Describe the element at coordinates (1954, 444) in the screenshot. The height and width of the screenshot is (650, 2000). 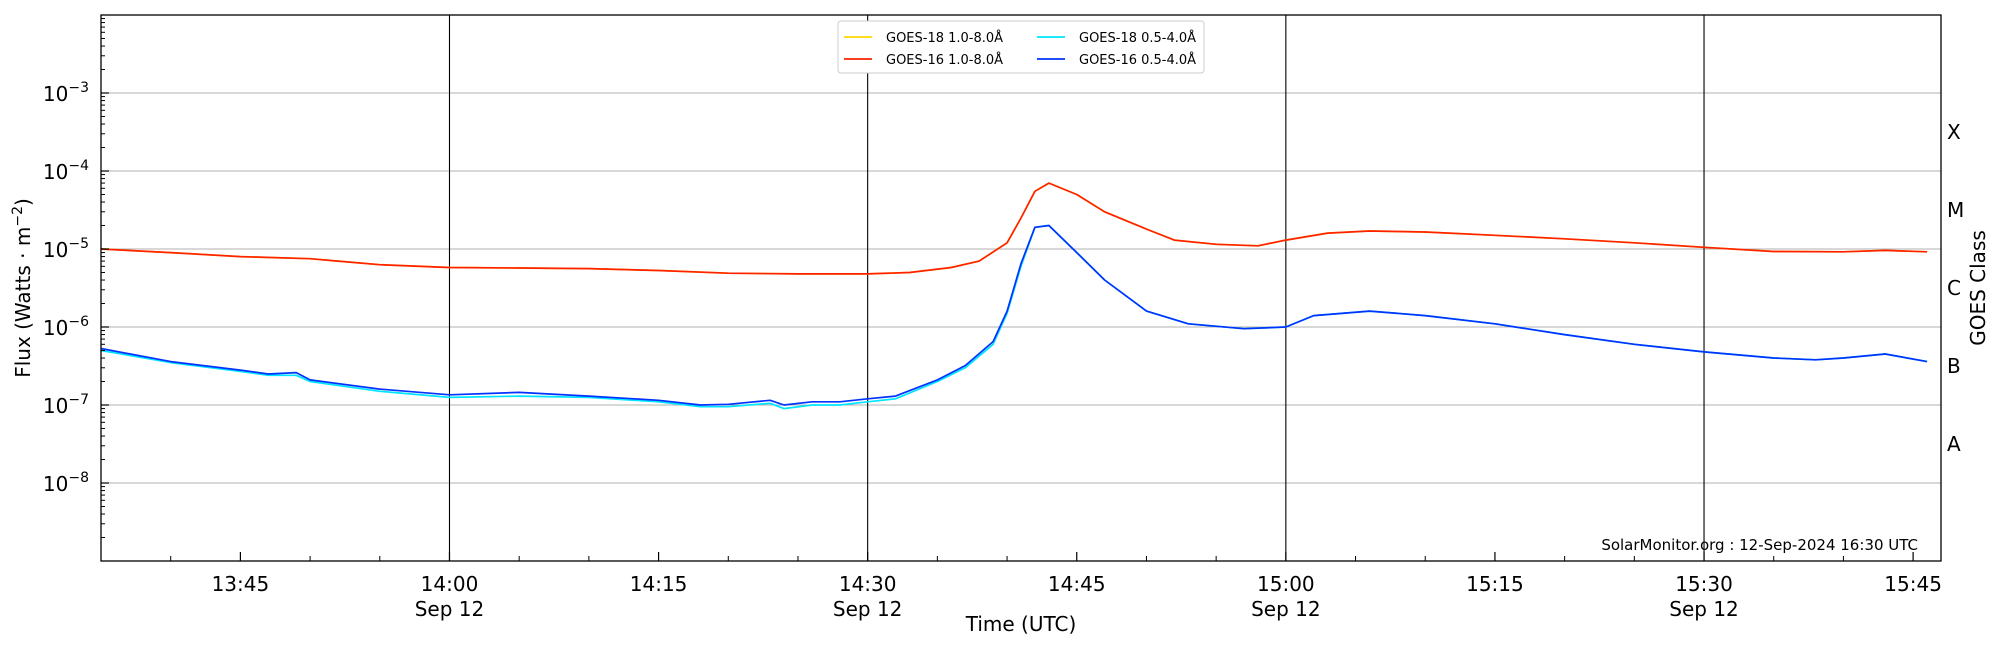
I see `goes-class-label: A` at that location.